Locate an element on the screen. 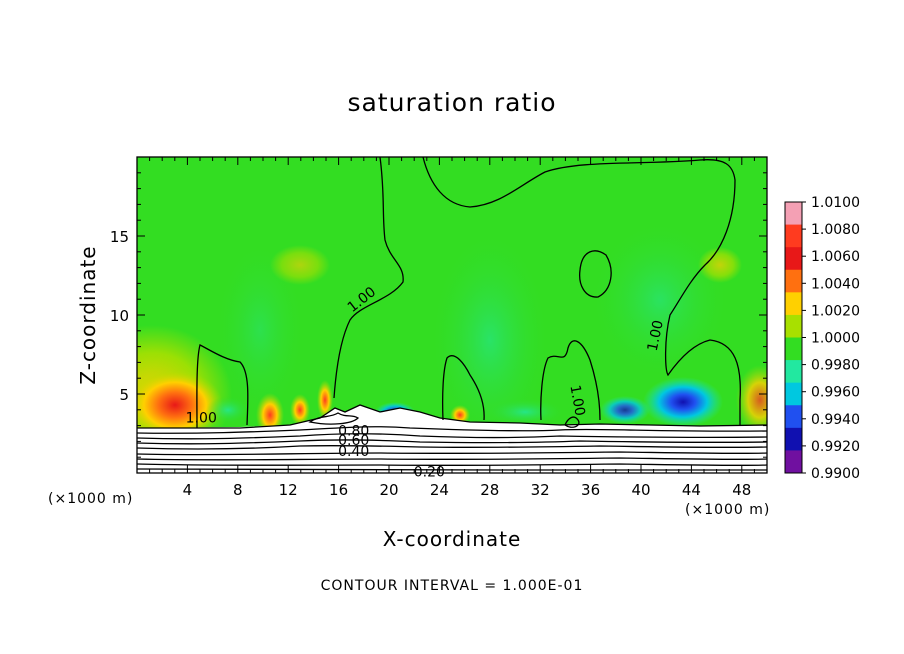 Image resolution: width=904 pixels, height=654 pixels. x-tick-label: 48 is located at coordinates (741, 490).